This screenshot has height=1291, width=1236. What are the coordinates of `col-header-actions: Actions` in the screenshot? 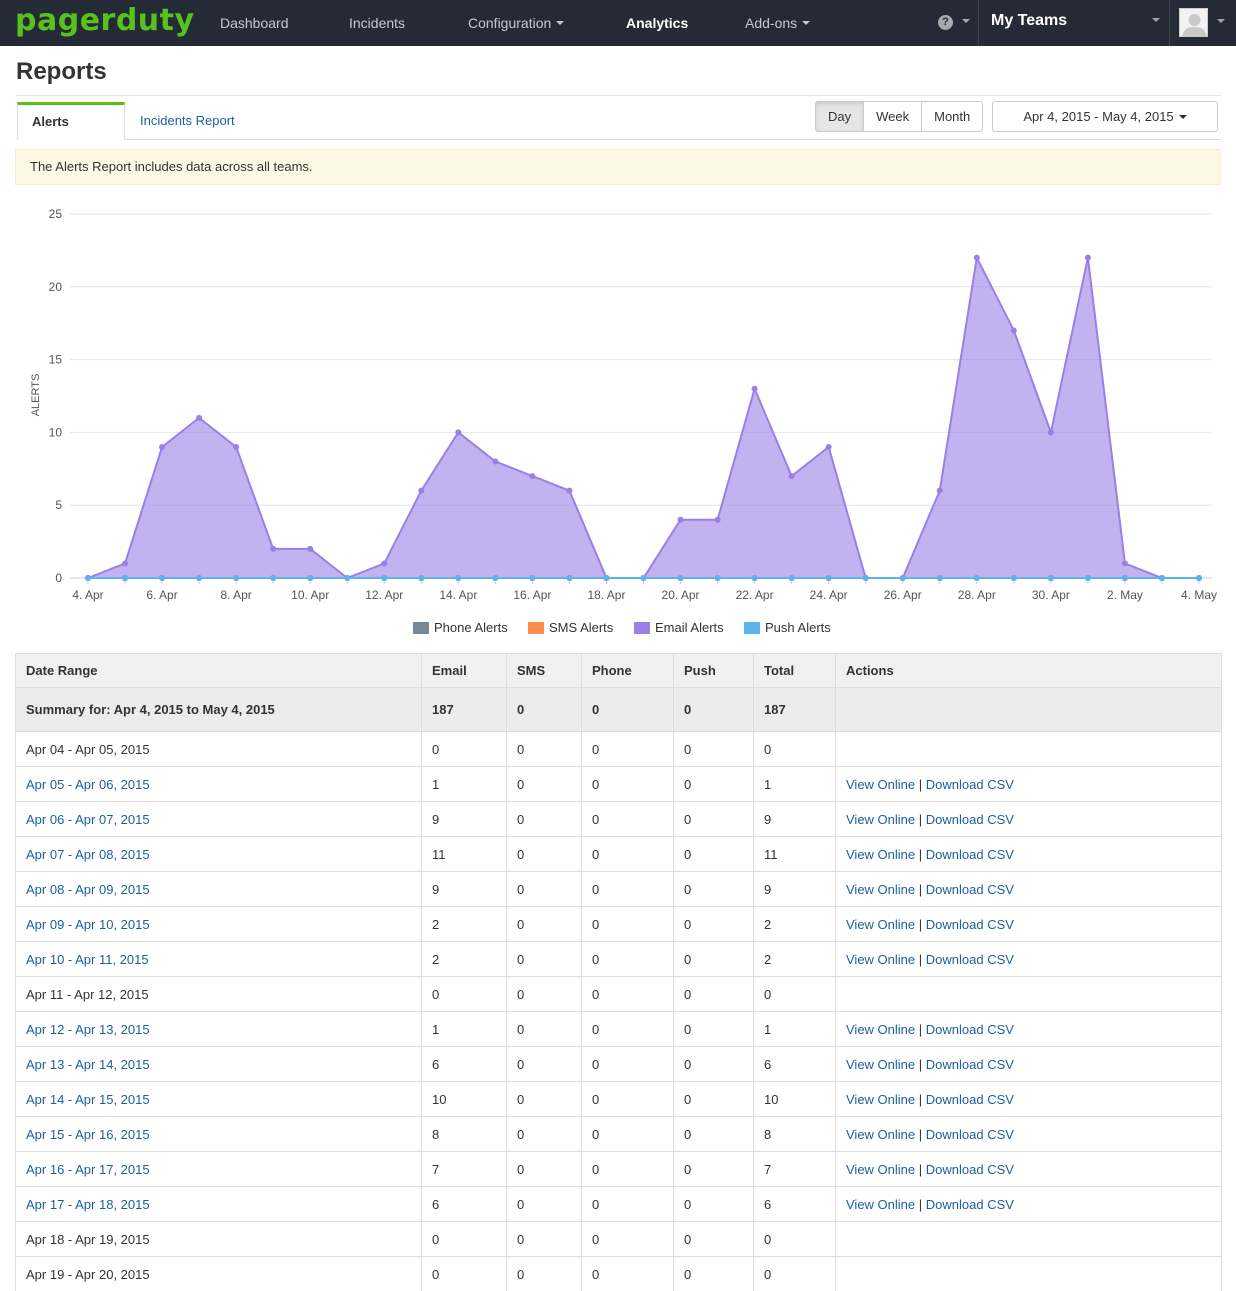 It's located at (1028, 670).